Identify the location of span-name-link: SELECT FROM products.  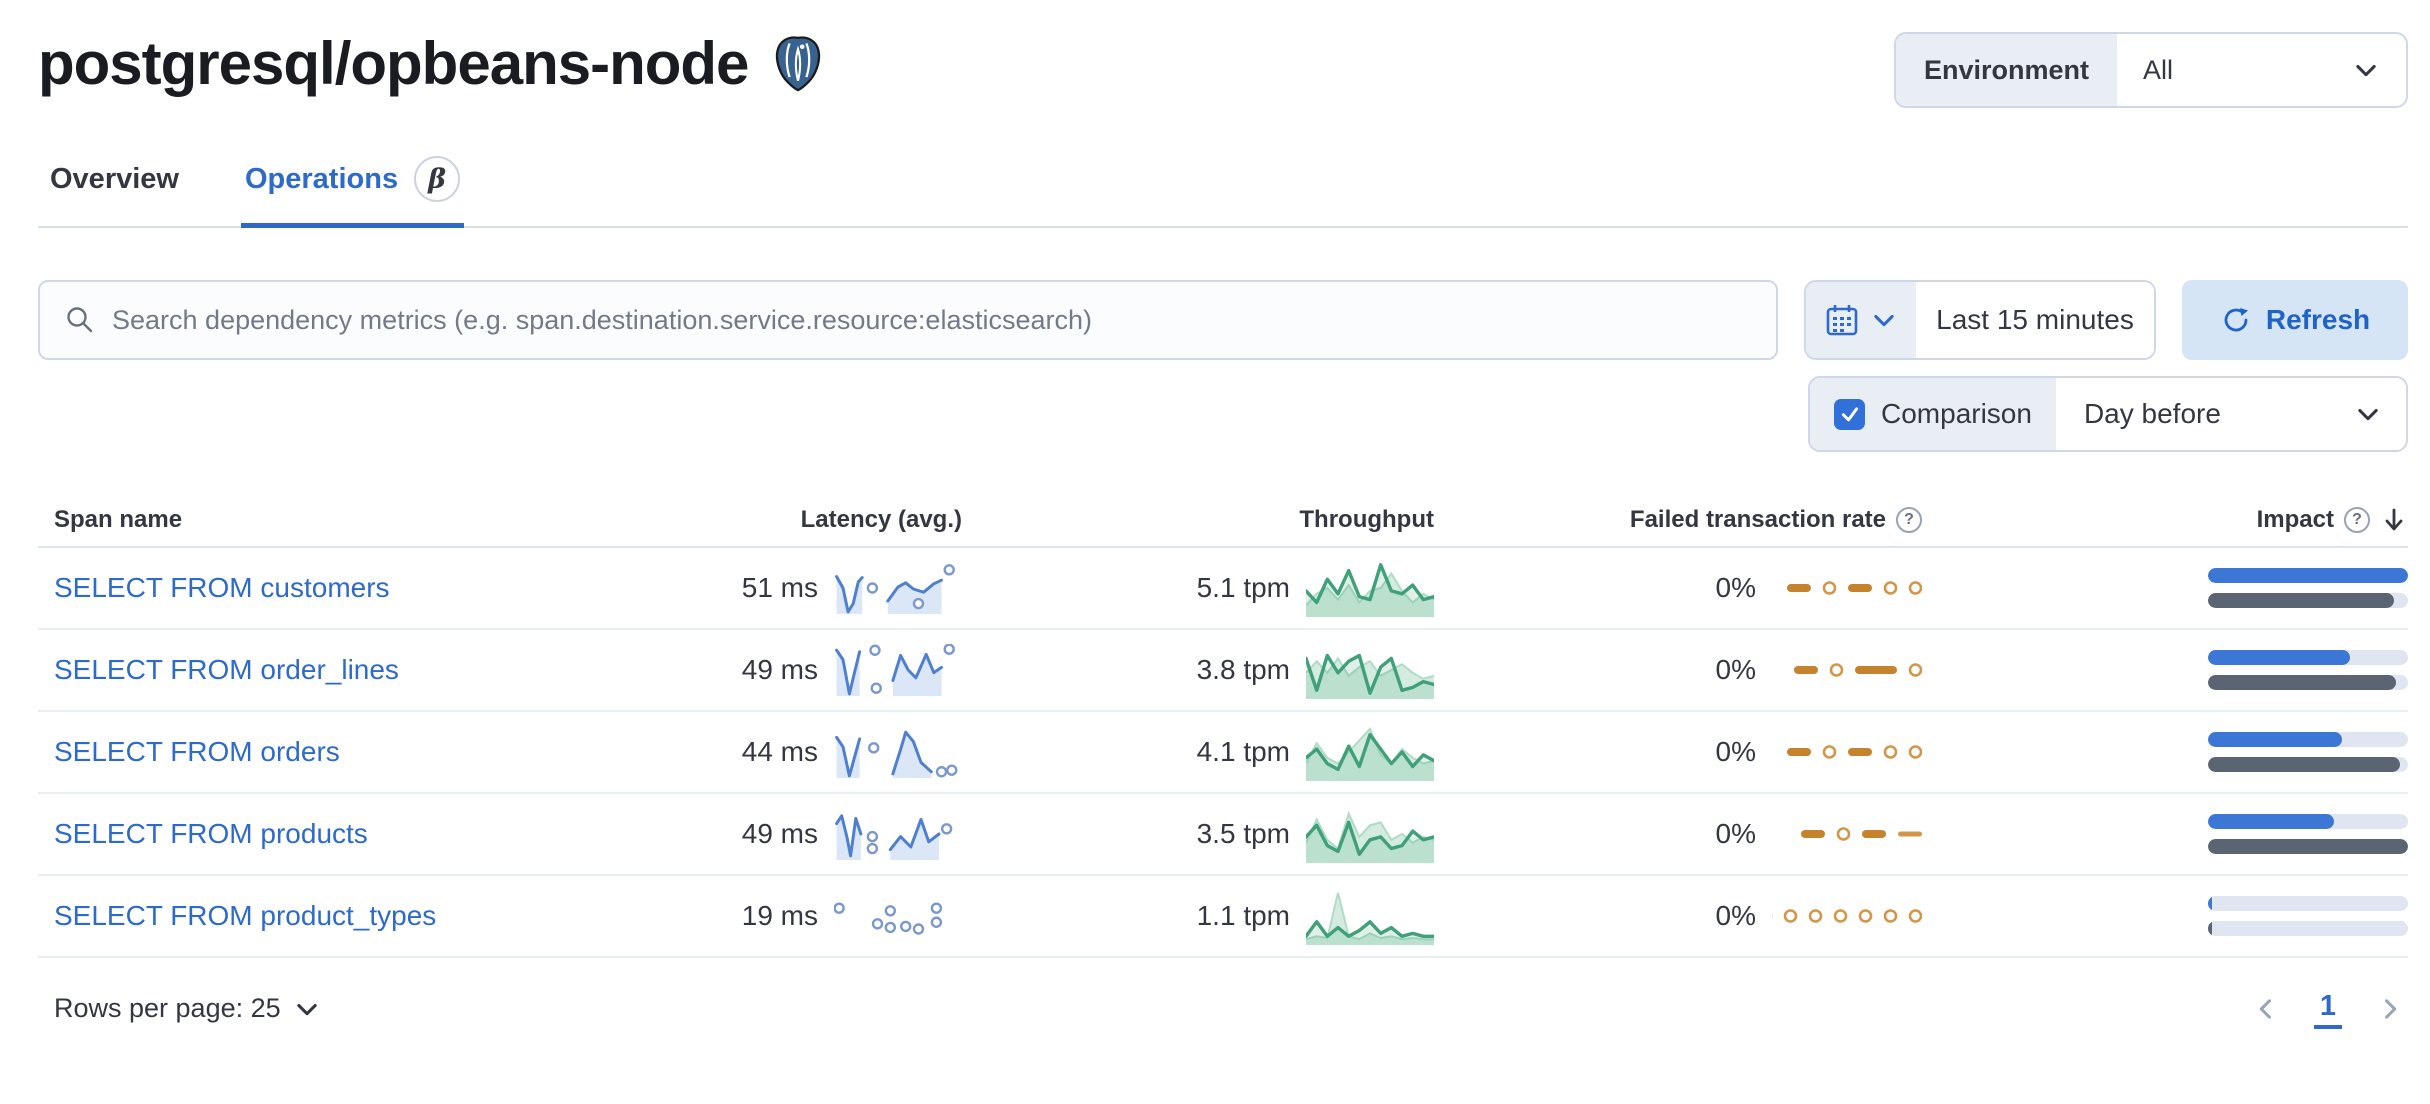
(211, 833).